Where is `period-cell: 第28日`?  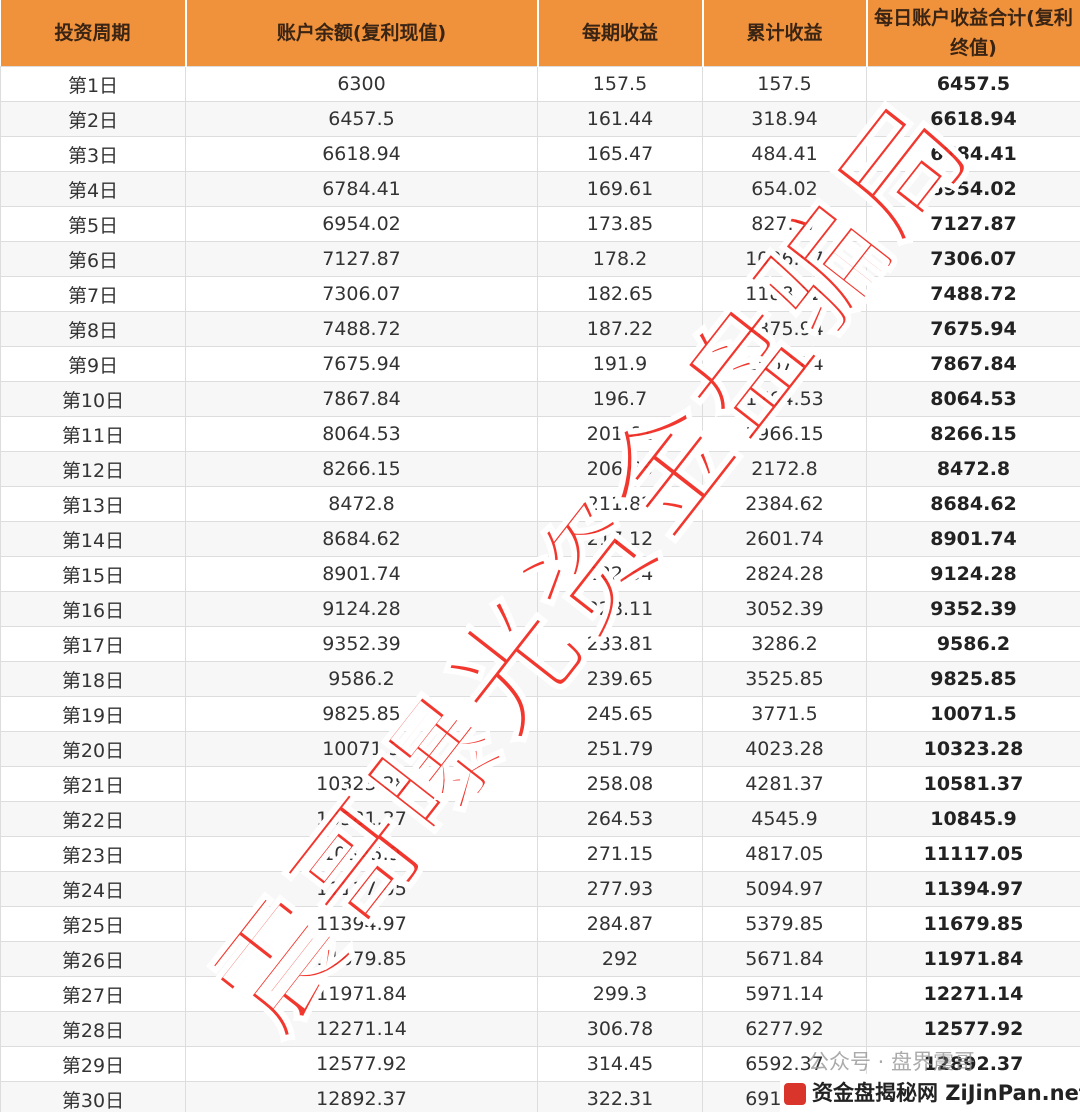 period-cell: 第28日 is located at coordinates (93, 1029).